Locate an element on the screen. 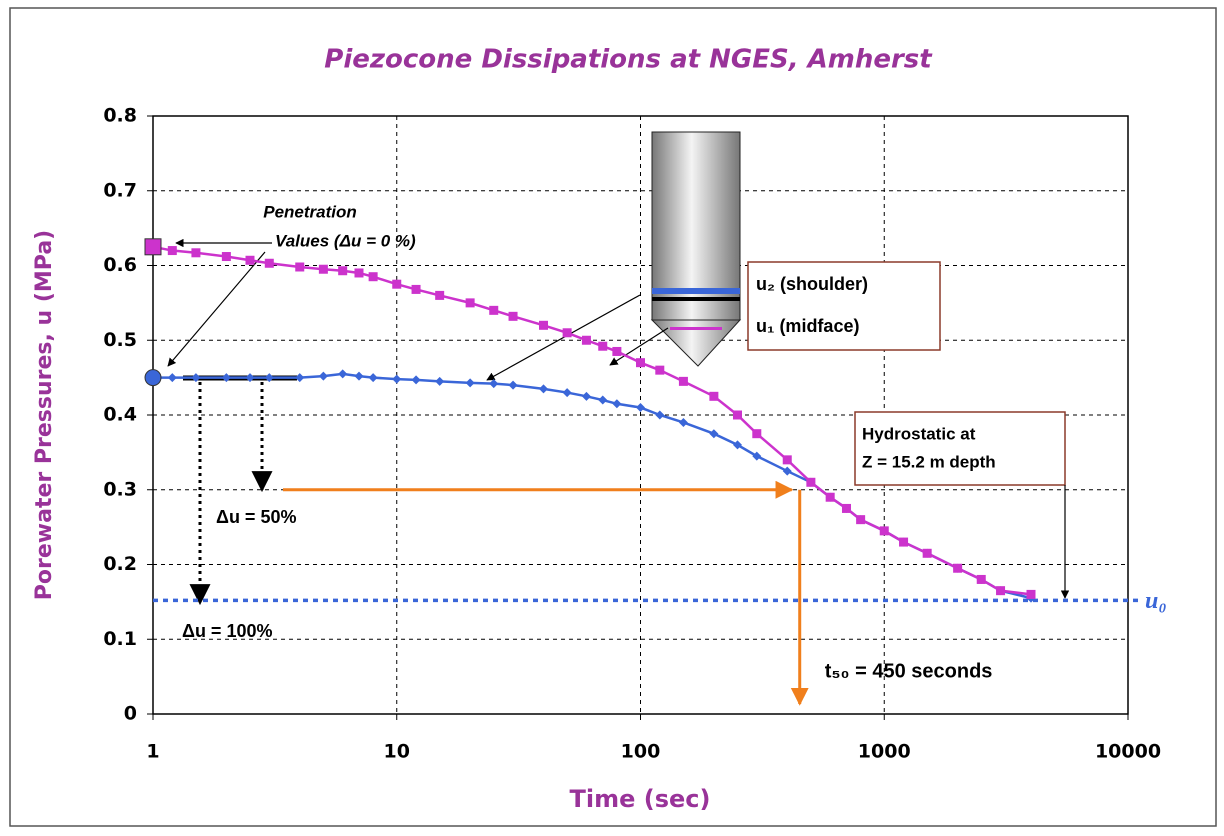 The height and width of the screenshot is (836, 1224). x-axis-label: Time (sec) is located at coordinates (640, 799).